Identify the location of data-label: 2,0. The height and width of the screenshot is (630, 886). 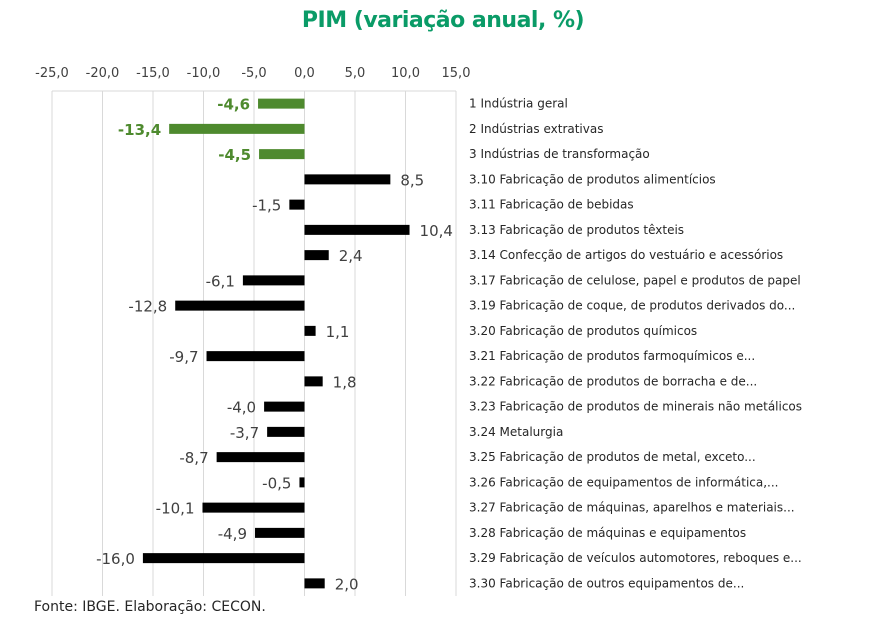
(347, 584).